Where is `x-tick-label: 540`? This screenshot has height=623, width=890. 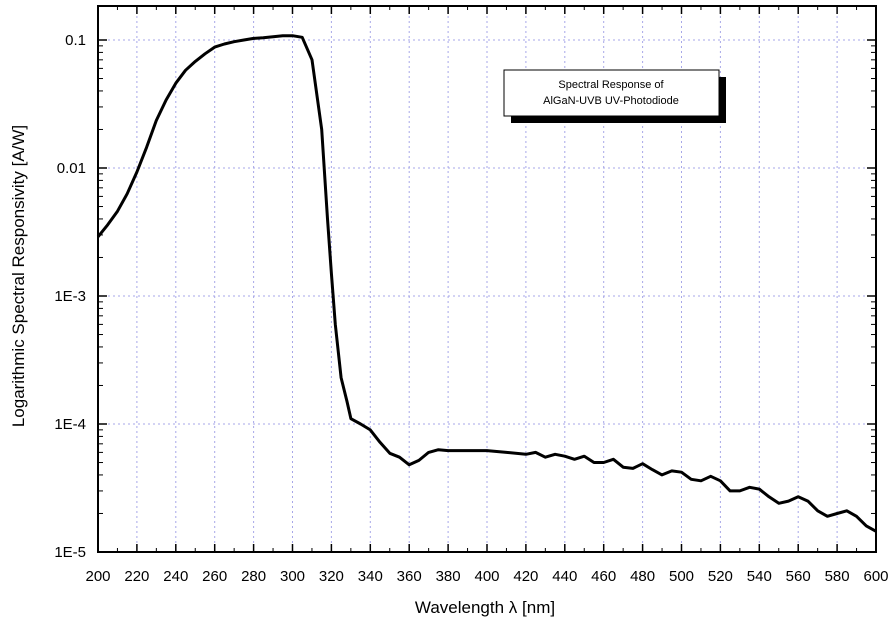
x-tick-label: 540 is located at coordinates (759, 576).